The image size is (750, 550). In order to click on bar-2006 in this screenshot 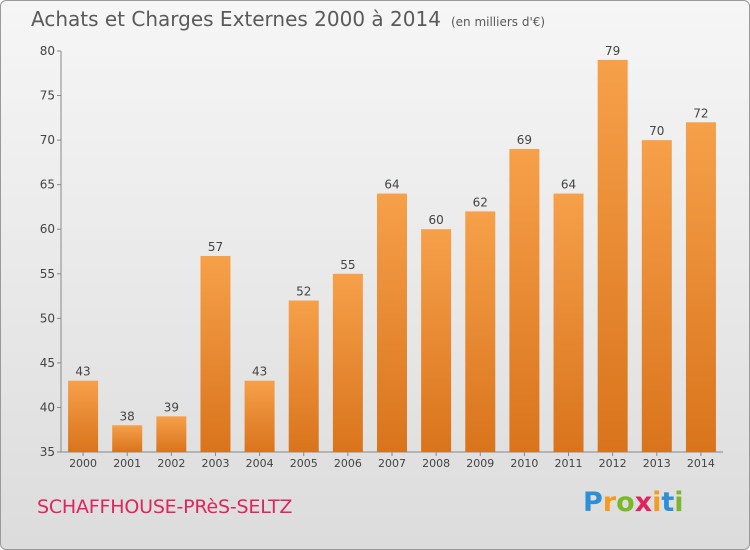, I will do `click(347, 362)`.